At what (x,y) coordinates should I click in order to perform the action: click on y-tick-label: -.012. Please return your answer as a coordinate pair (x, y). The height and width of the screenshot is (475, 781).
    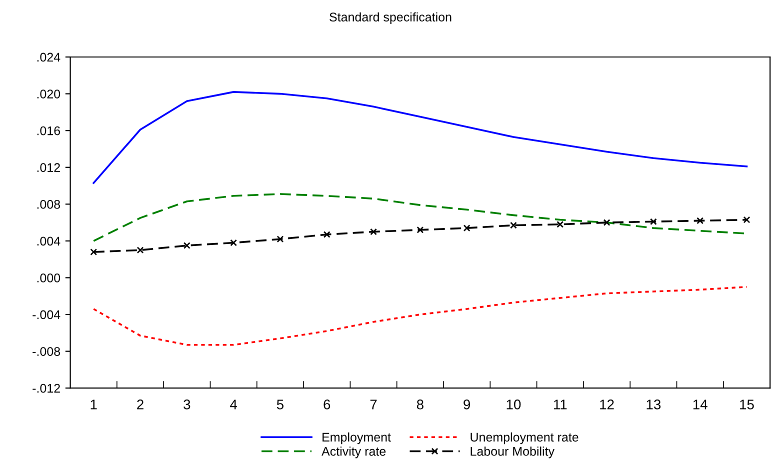
    Looking at the image, I should click on (46, 388).